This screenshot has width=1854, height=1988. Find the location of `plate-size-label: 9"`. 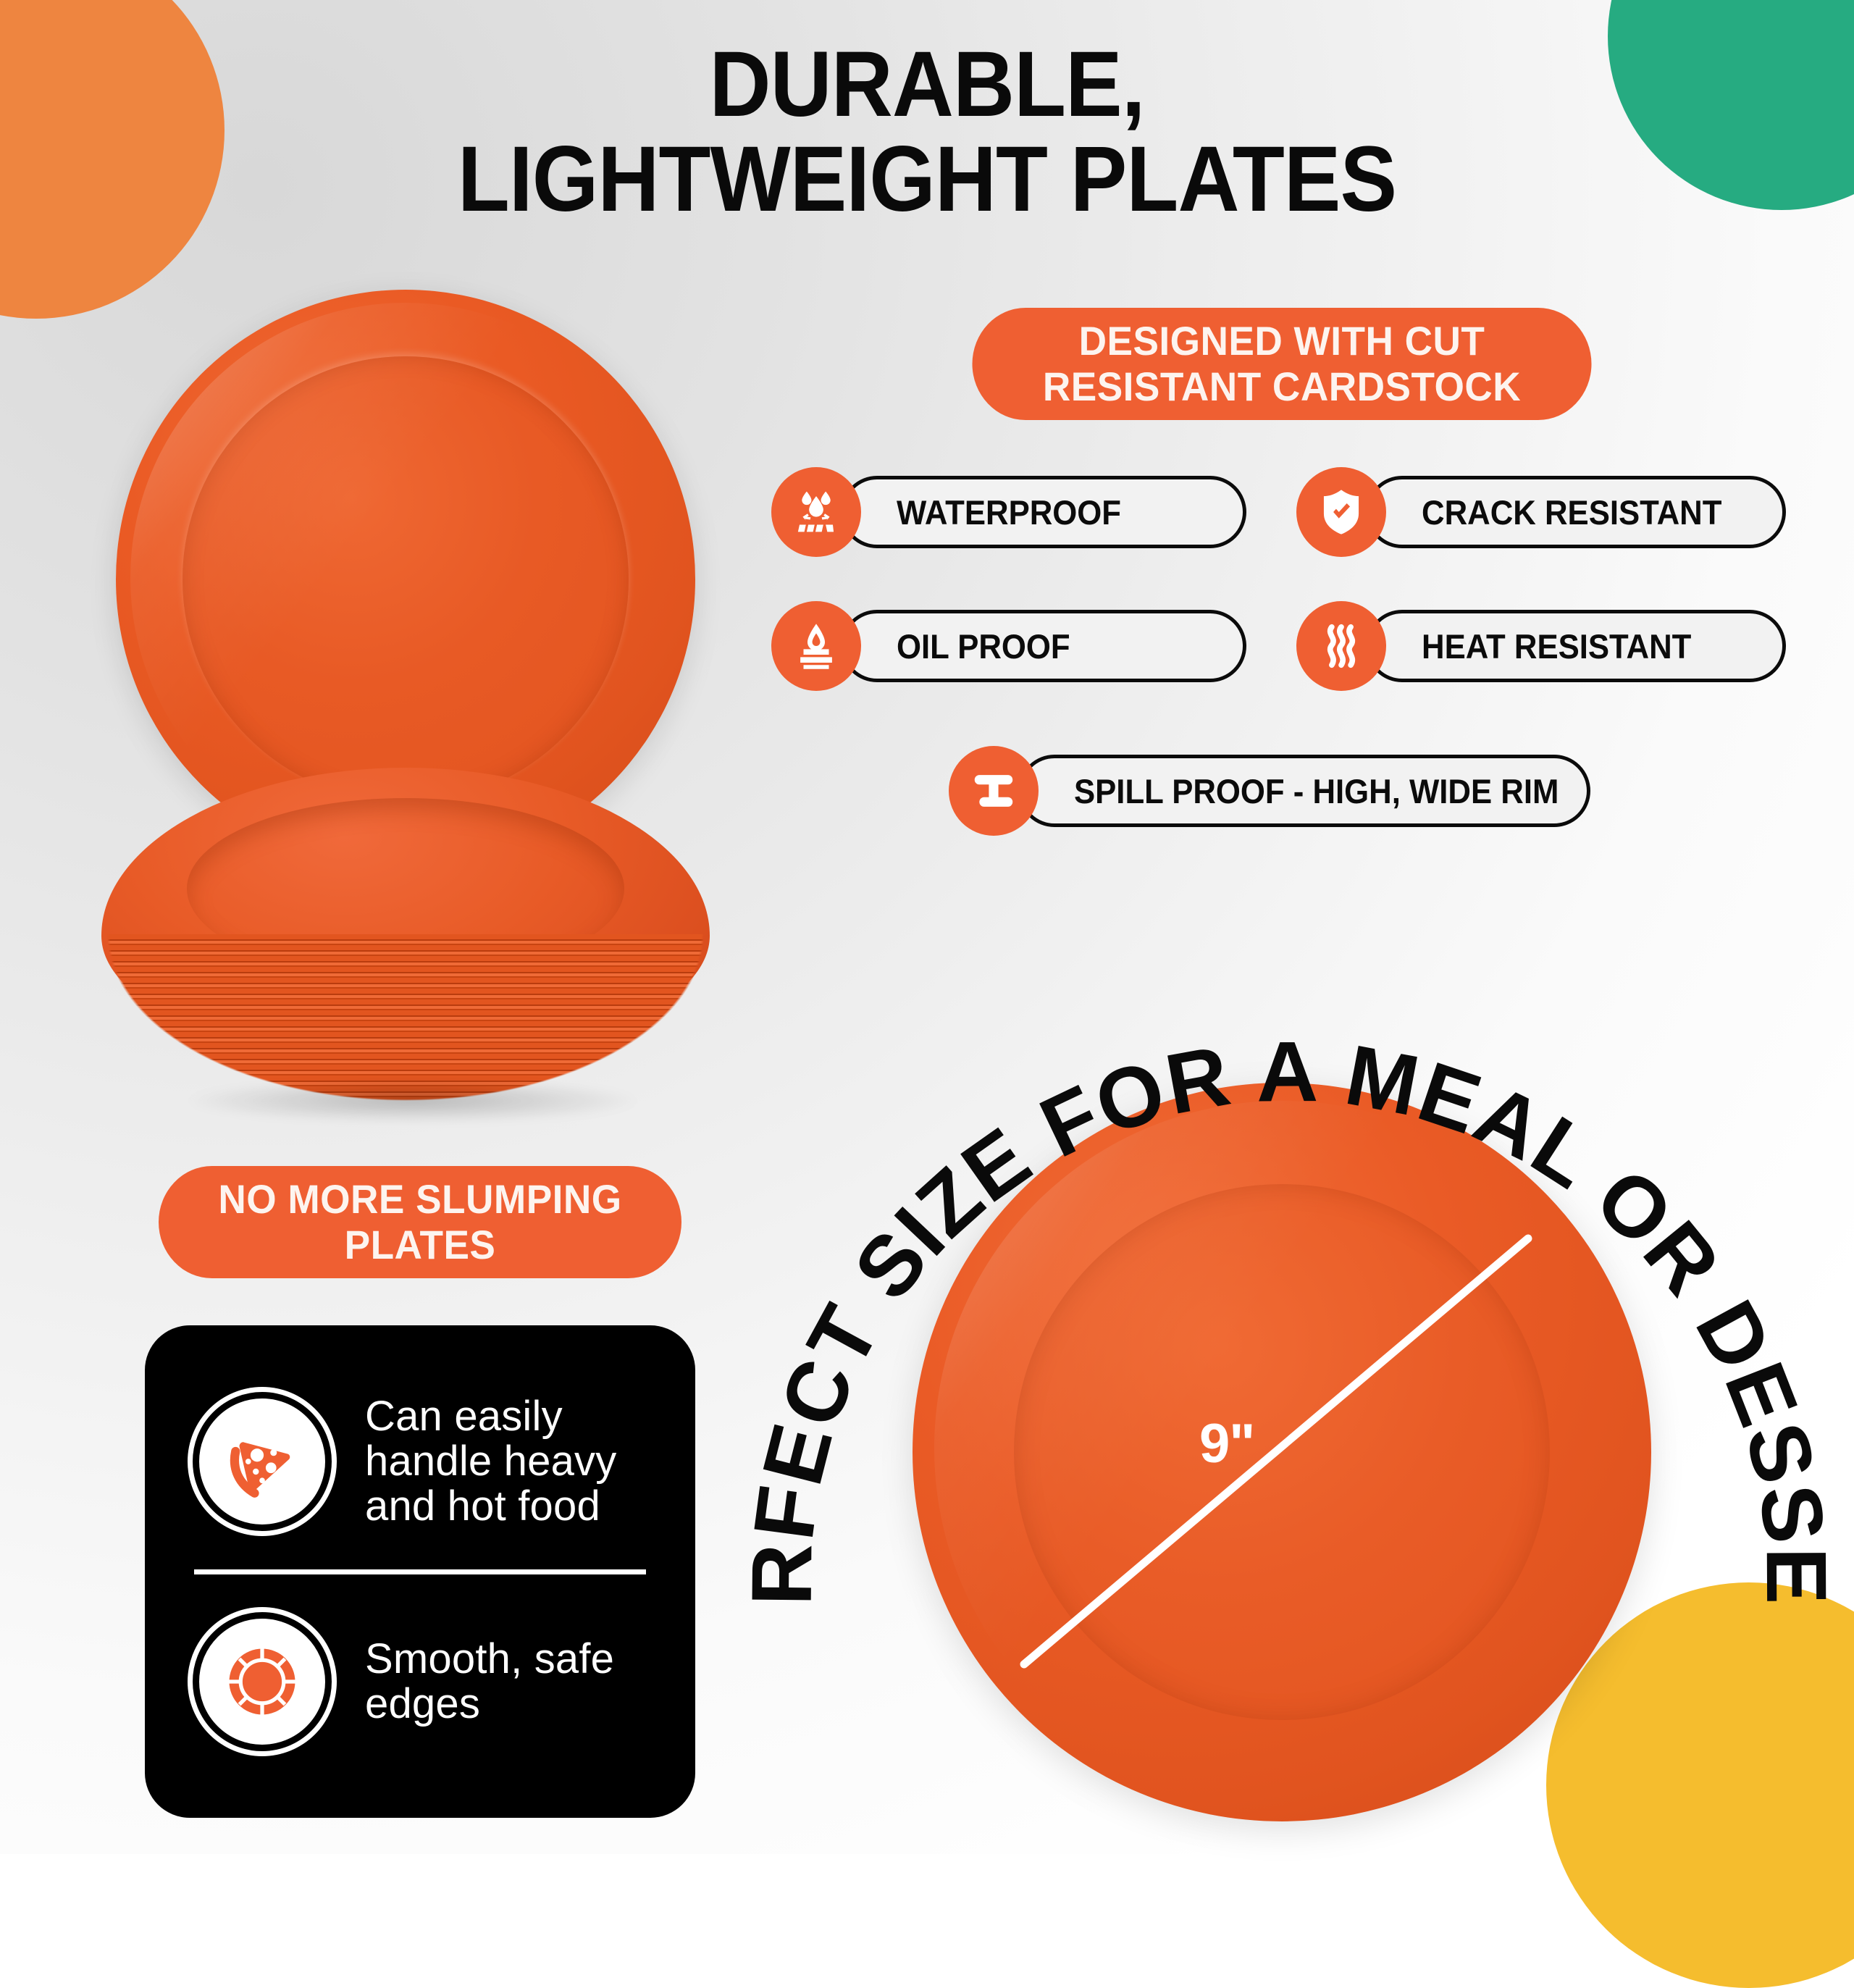

plate-size-label: 9" is located at coordinates (1227, 1444).